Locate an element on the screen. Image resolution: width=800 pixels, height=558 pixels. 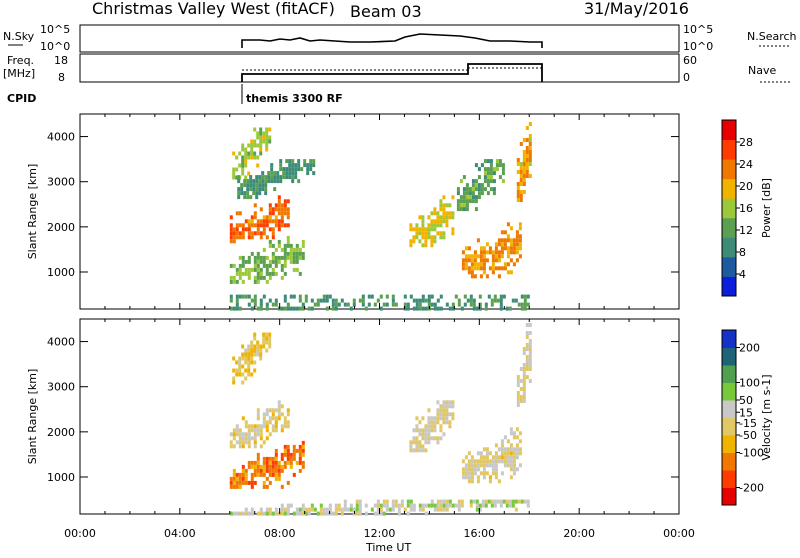
x-tick-label: 00:00 is located at coordinates (679, 533).